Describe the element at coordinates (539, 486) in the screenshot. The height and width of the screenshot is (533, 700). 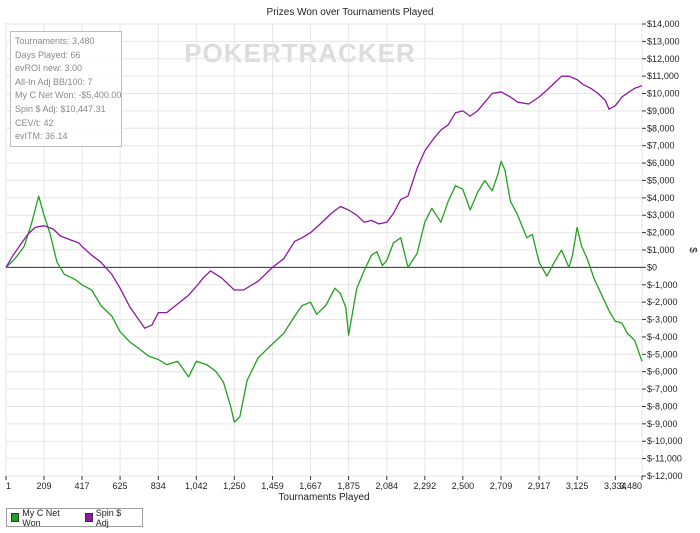
I see `x-tick-label: 2,917` at that location.